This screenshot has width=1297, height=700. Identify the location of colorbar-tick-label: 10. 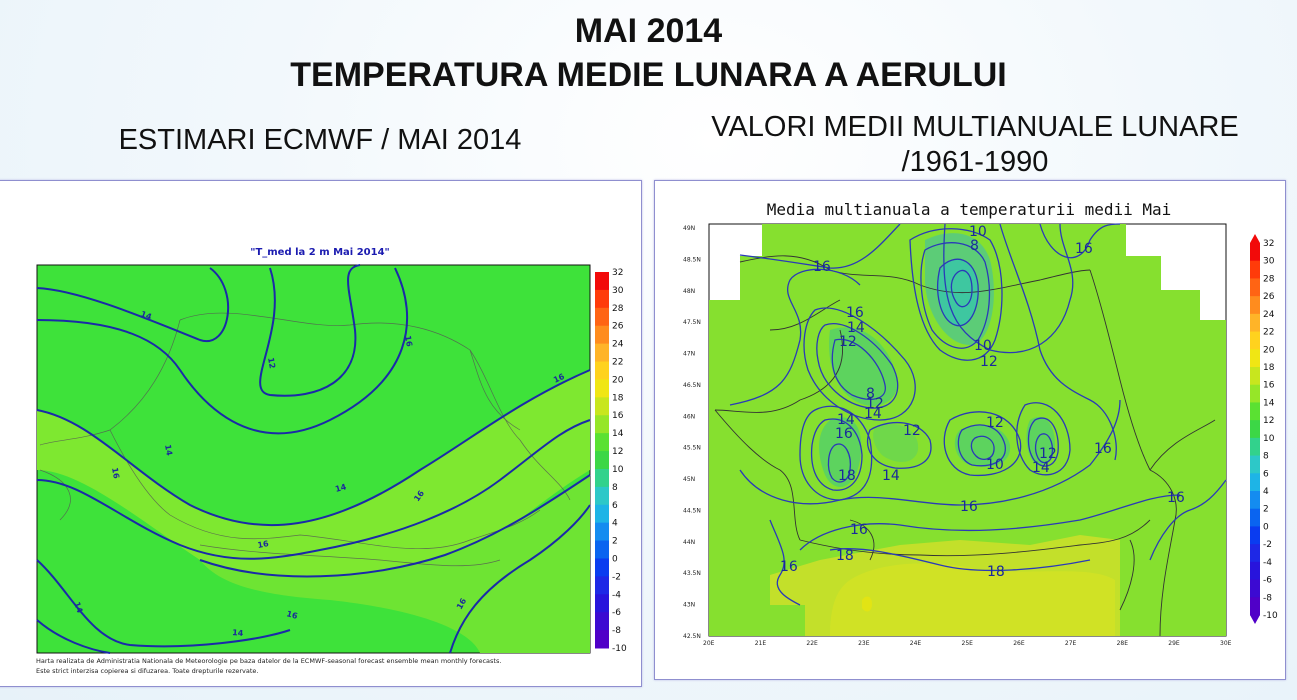
(618, 470).